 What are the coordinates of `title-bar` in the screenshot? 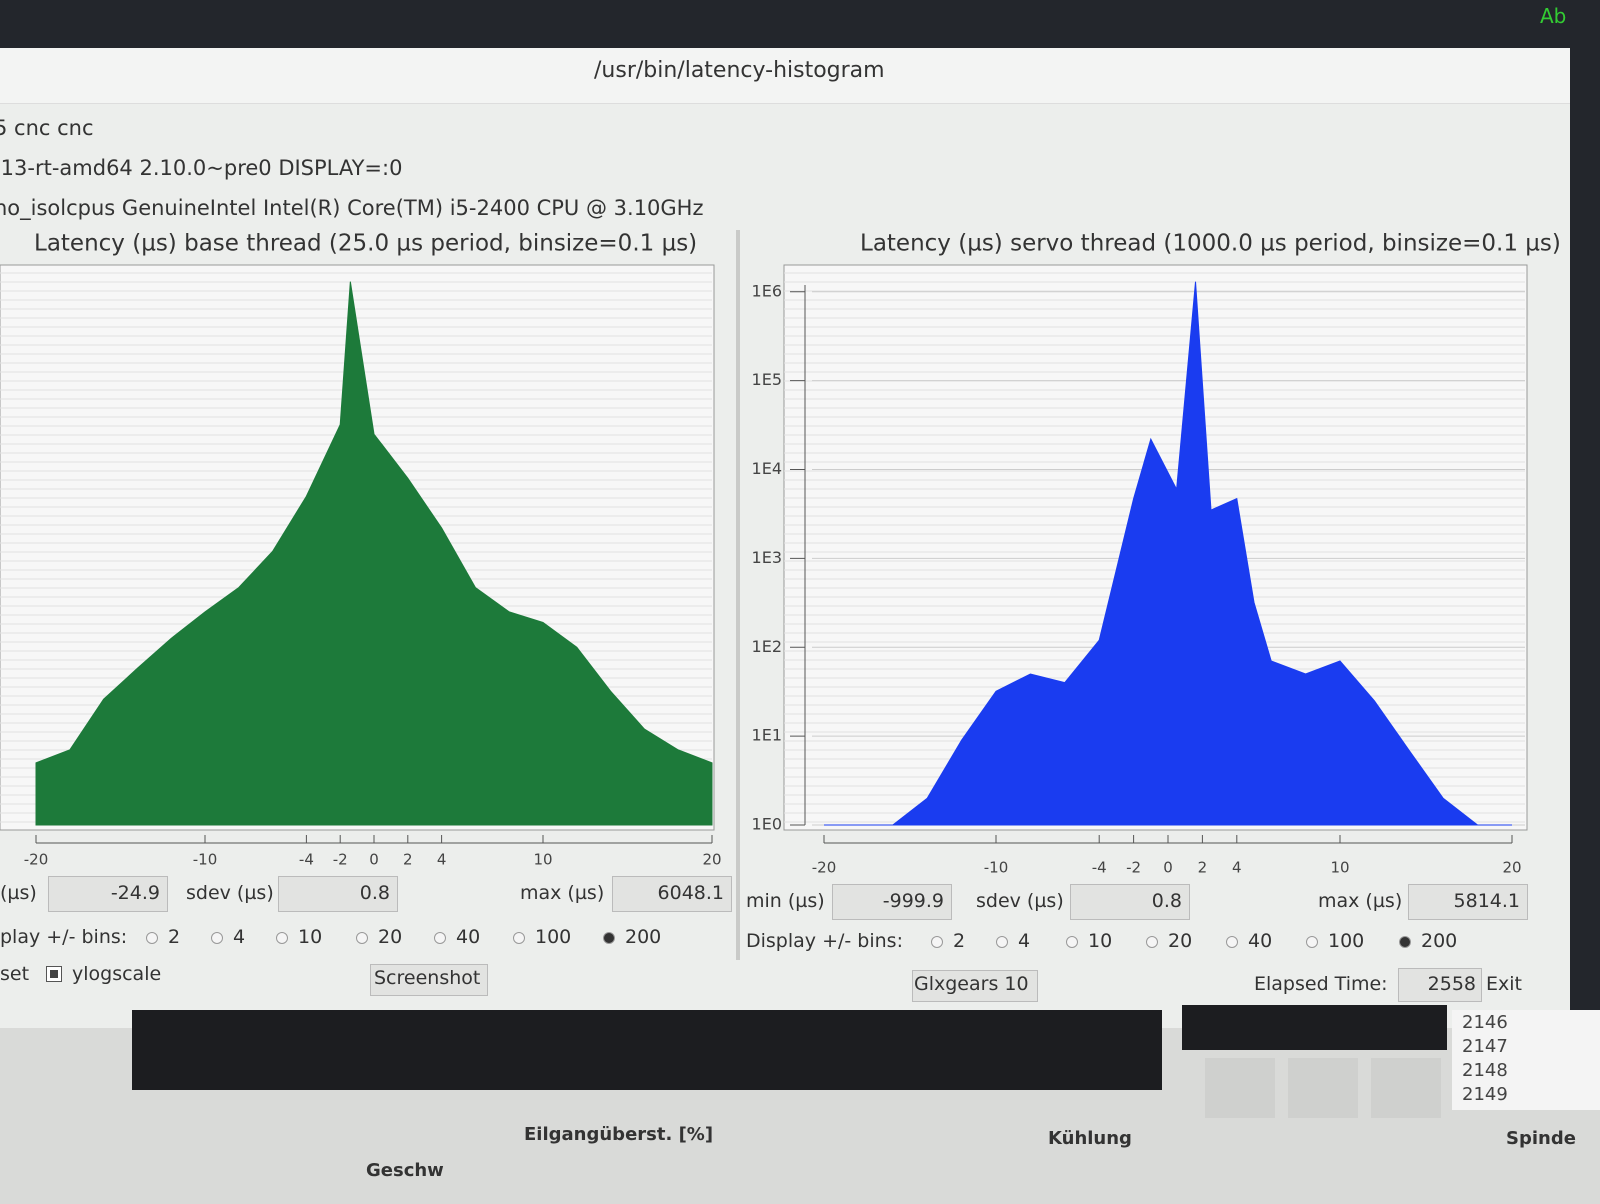 It's located at (785, 76).